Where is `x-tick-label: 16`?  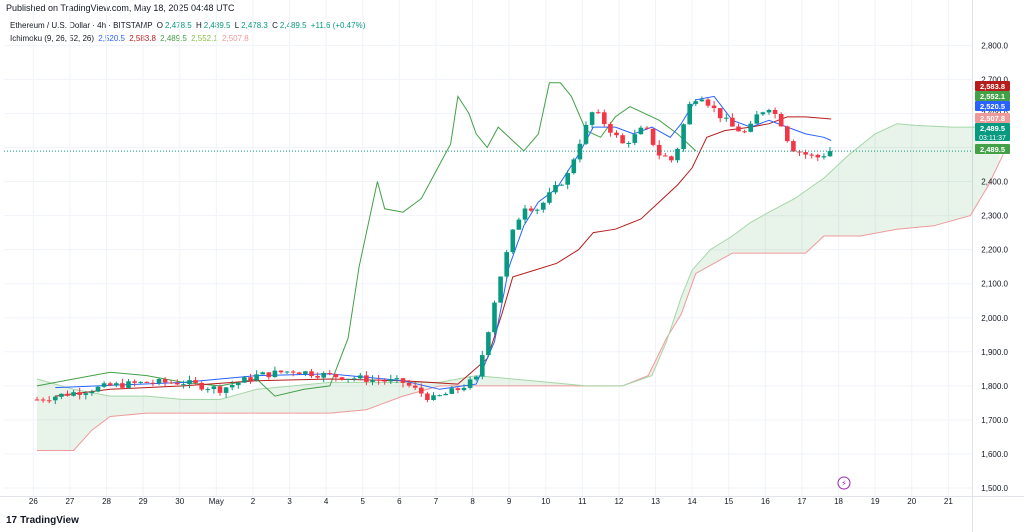 x-tick-label: 16 is located at coordinates (765, 501).